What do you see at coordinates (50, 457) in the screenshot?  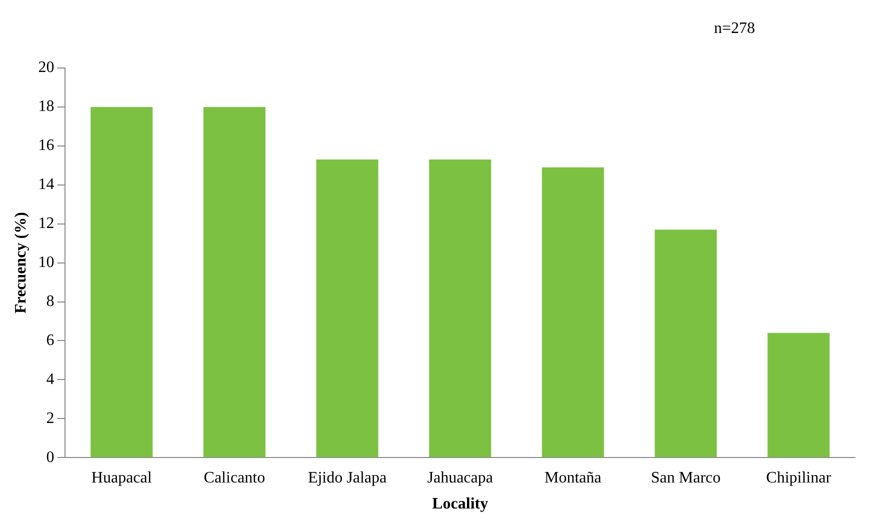 I see `y-tick-label: 0` at bounding box center [50, 457].